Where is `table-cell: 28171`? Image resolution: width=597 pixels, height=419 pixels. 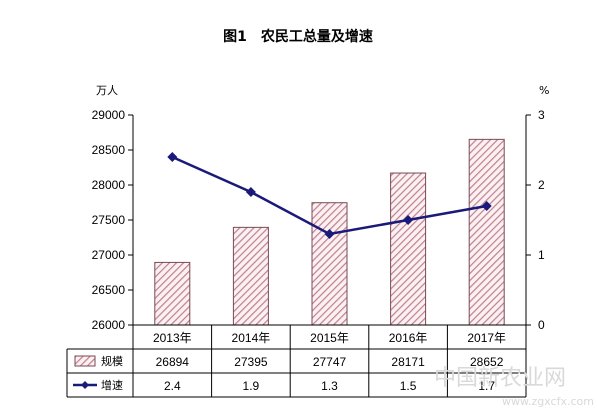
table-cell: 28171 is located at coordinates (408, 362).